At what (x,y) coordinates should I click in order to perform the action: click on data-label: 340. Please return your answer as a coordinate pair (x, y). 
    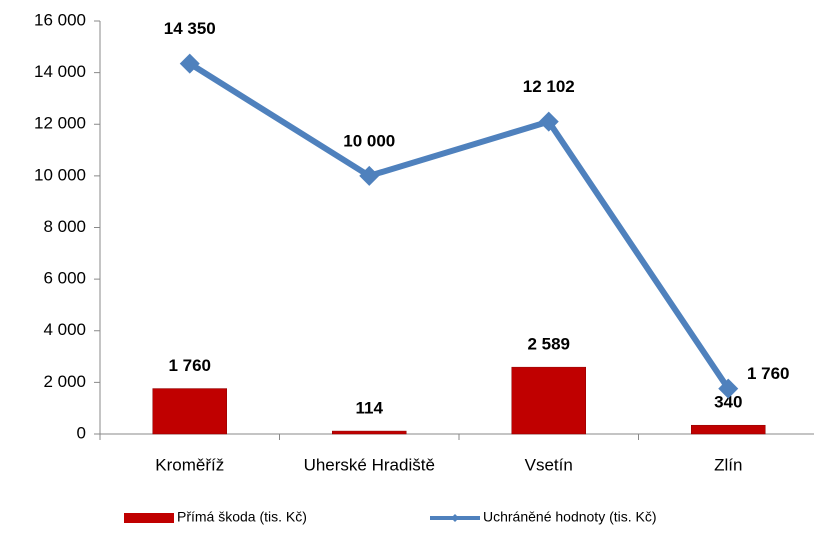
    Looking at the image, I should click on (728, 402).